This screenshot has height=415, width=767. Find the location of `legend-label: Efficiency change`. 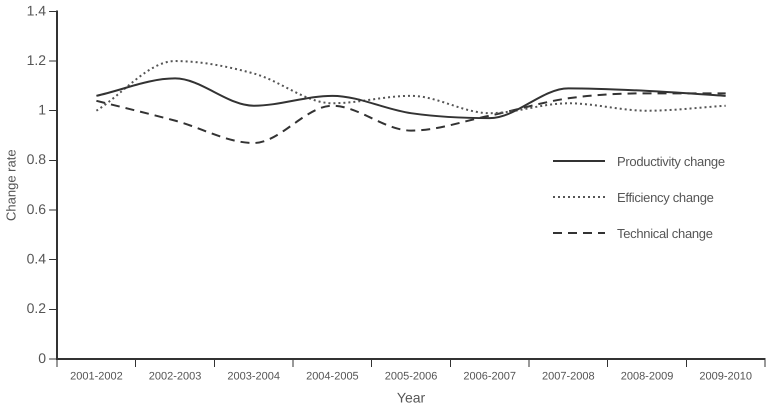

legend-label: Efficiency change is located at coordinates (665, 197).